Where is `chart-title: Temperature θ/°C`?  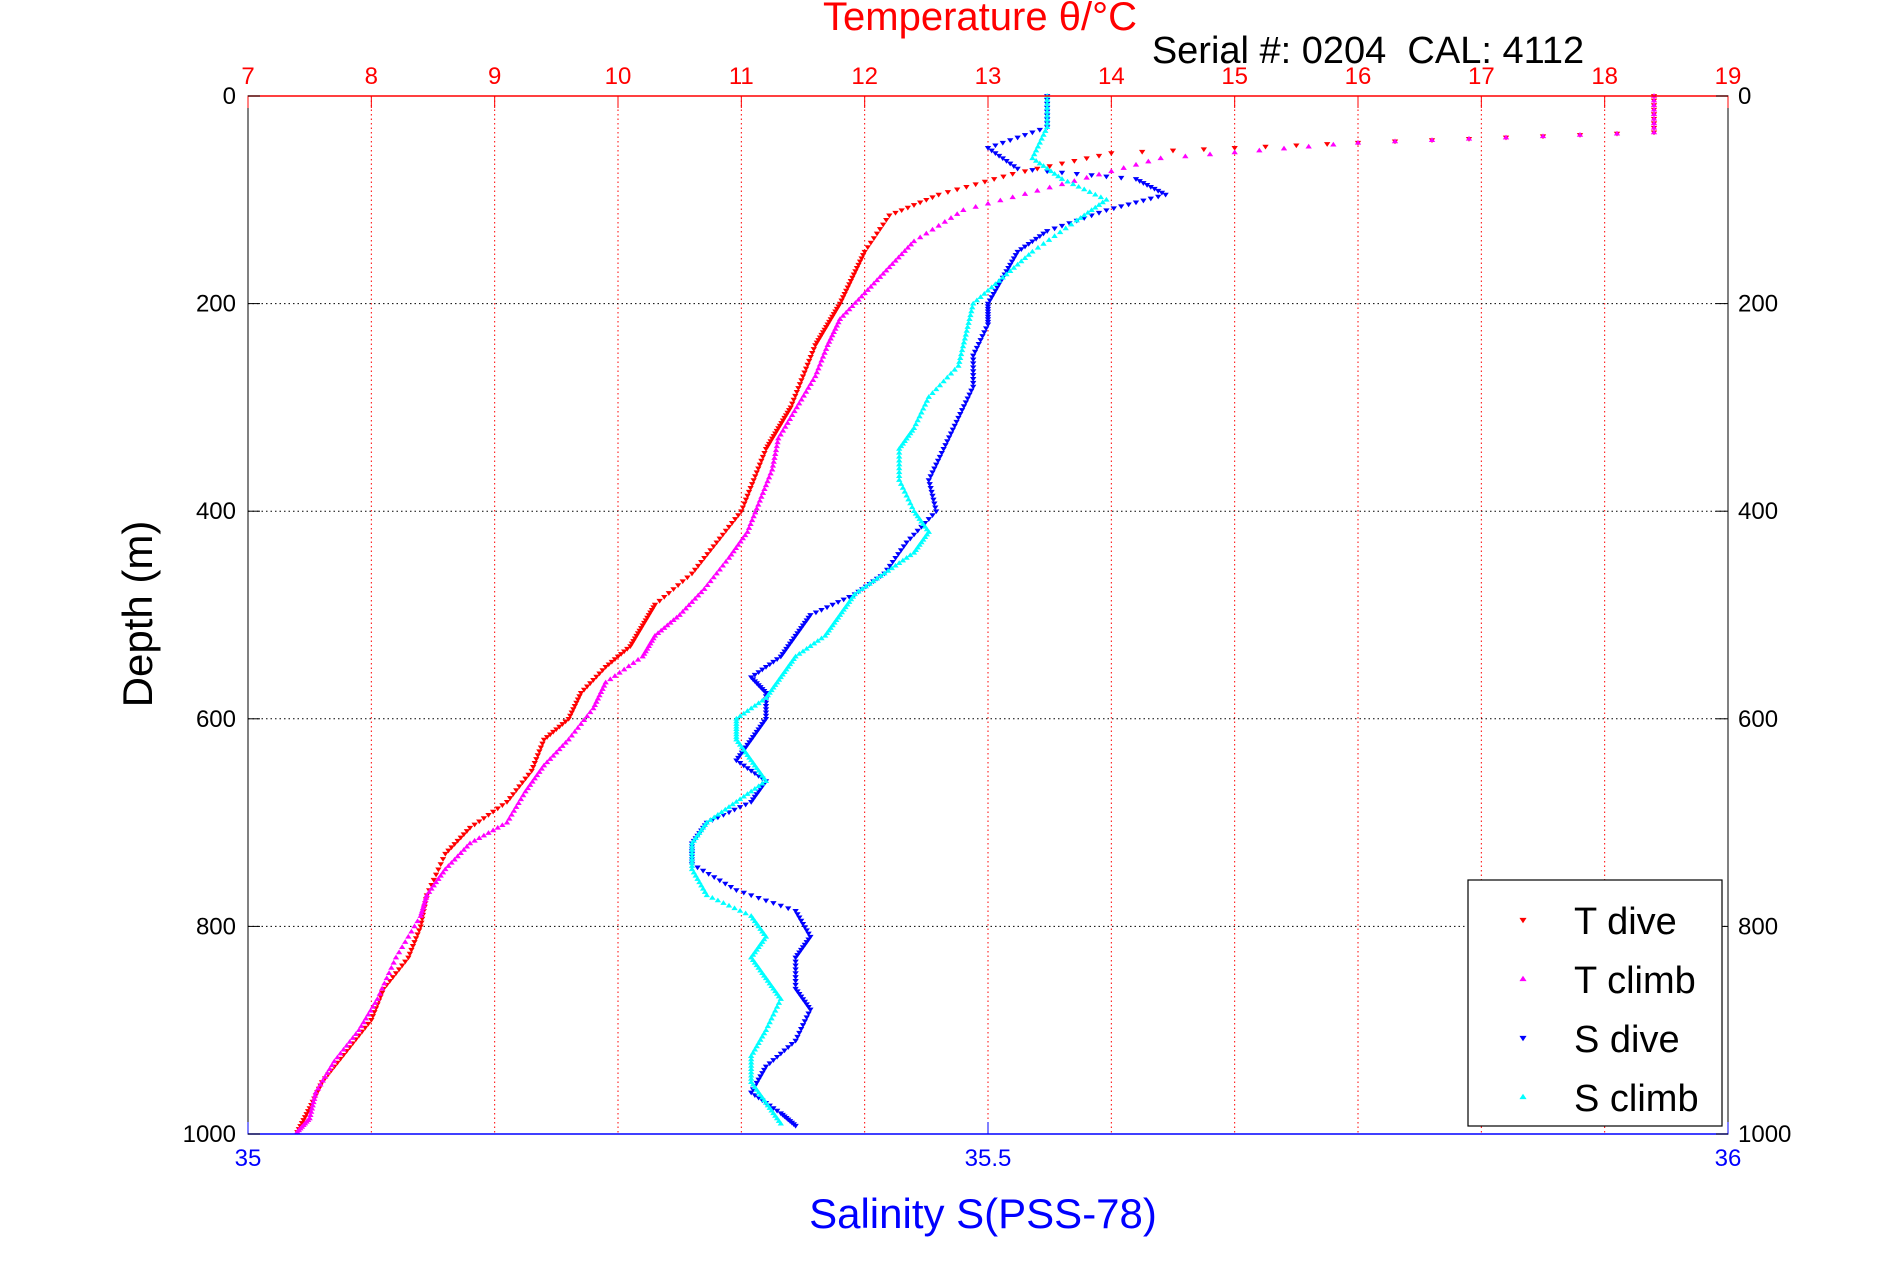 chart-title: Temperature θ/°C is located at coordinates (980, 19).